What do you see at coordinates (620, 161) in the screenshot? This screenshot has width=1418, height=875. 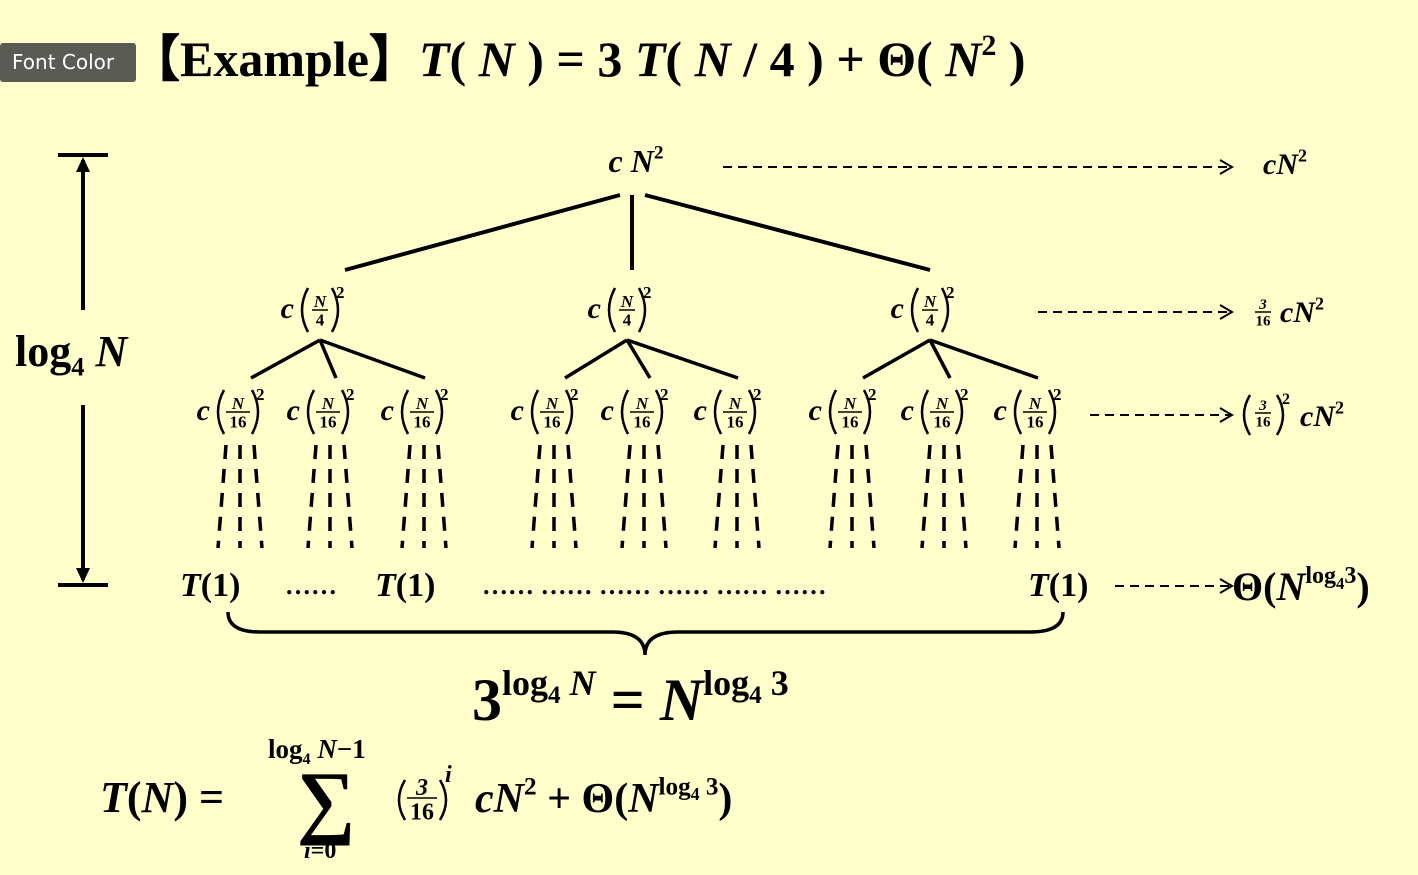 I see `root-node-part: c` at bounding box center [620, 161].